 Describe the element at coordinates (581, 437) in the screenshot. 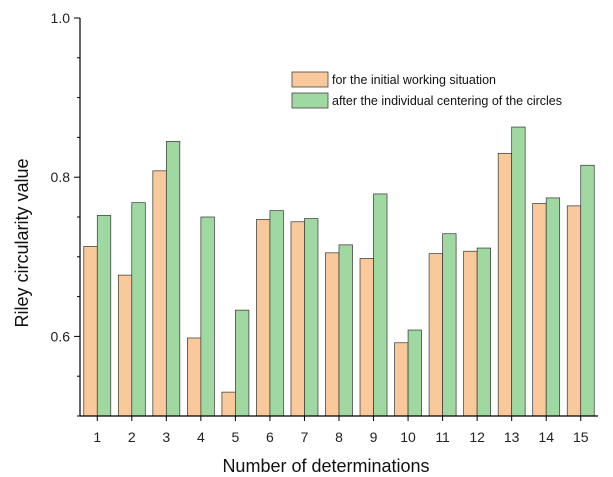

I see `x-tick-label: 15` at that location.